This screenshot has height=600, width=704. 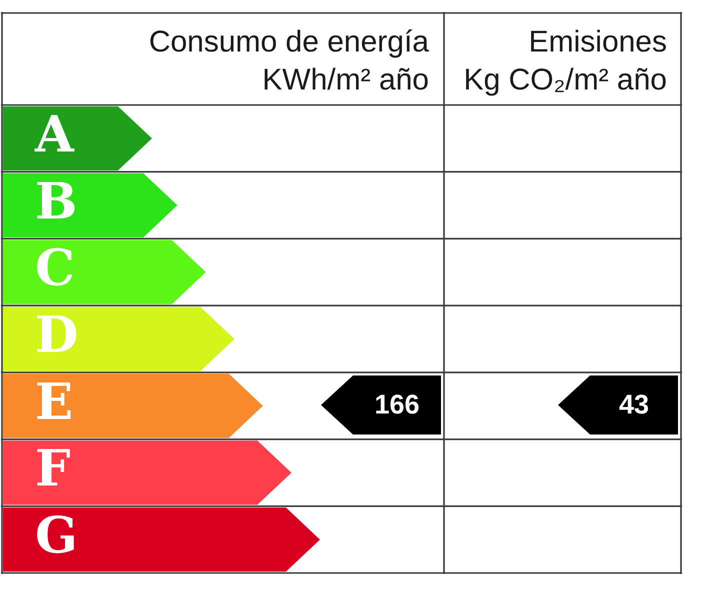 I want to click on chart-title: Consumo de energía, so click(x=289, y=41).